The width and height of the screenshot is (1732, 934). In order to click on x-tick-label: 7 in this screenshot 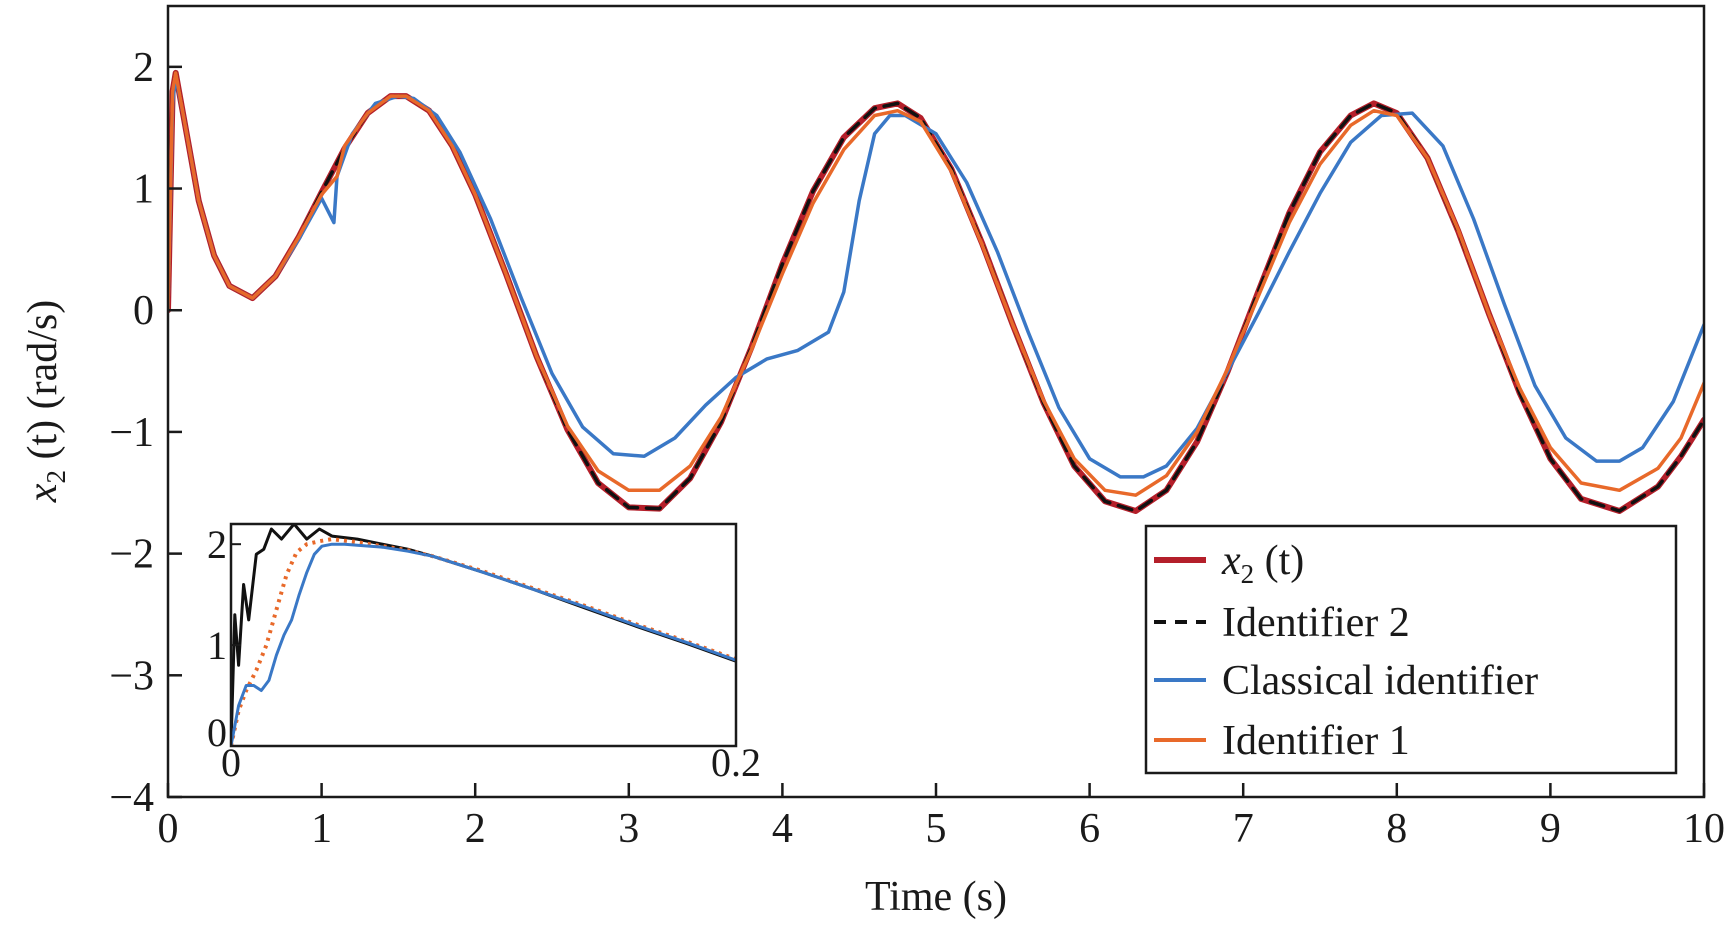, I will do `click(1243, 829)`.